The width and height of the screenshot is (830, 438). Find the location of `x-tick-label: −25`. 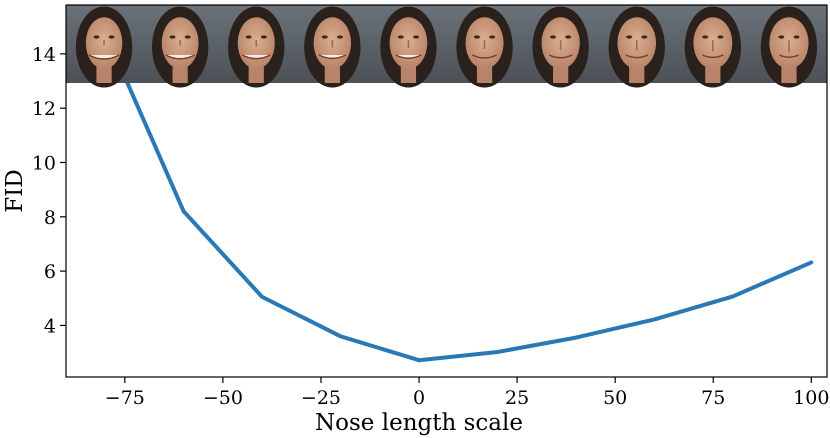

x-tick-label: −25 is located at coordinates (321, 398).